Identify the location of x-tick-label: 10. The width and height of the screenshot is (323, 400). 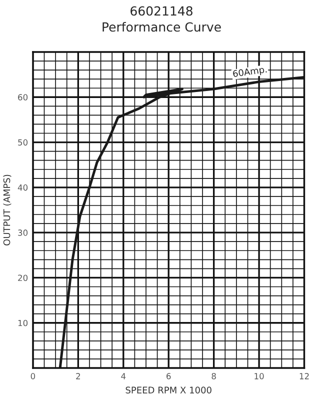
(259, 376).